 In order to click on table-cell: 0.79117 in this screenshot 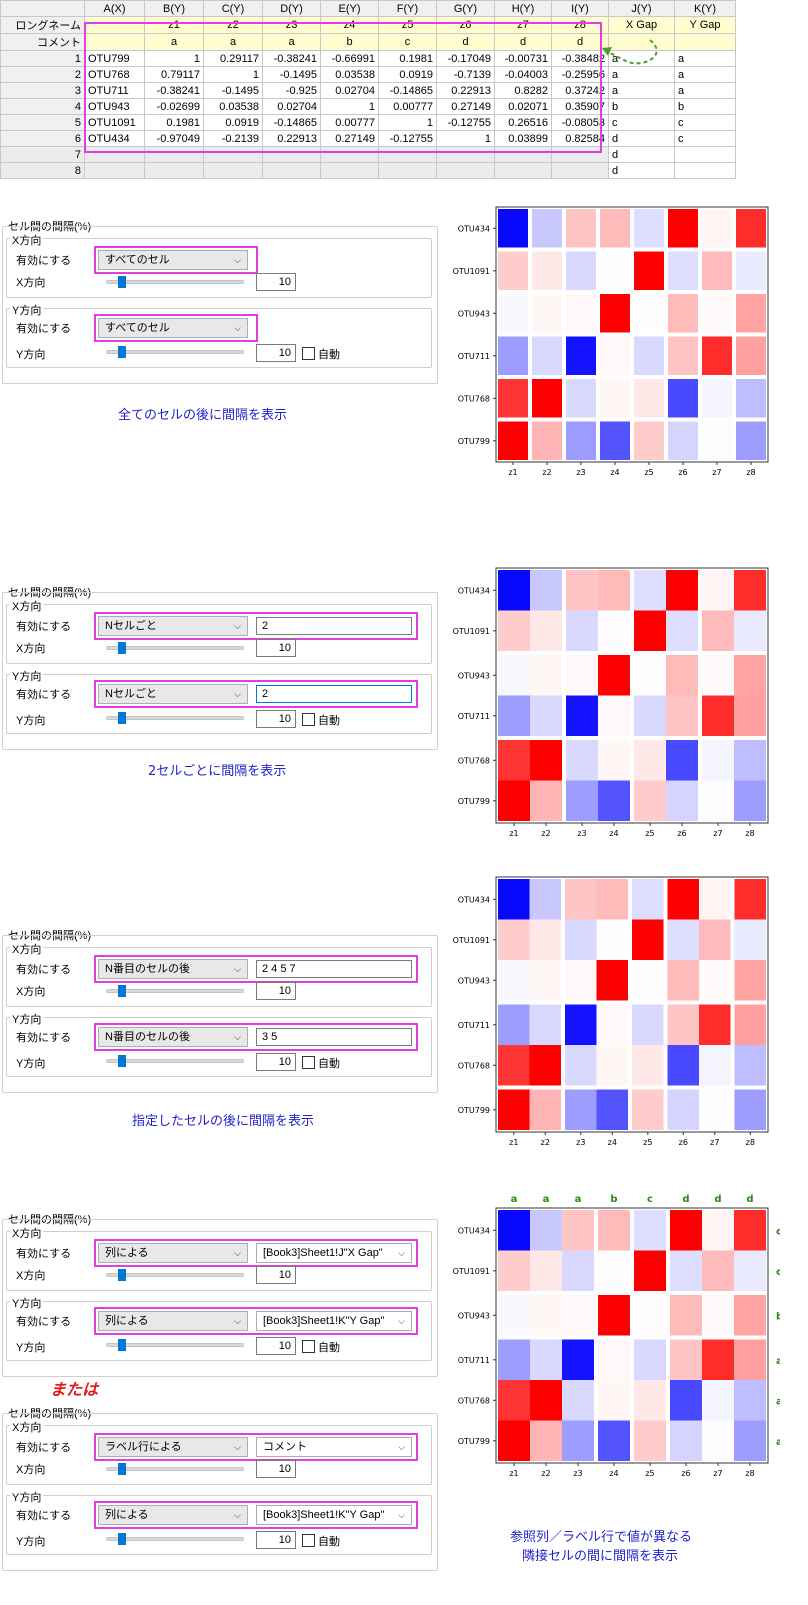, I will do `click(174, 74)`.